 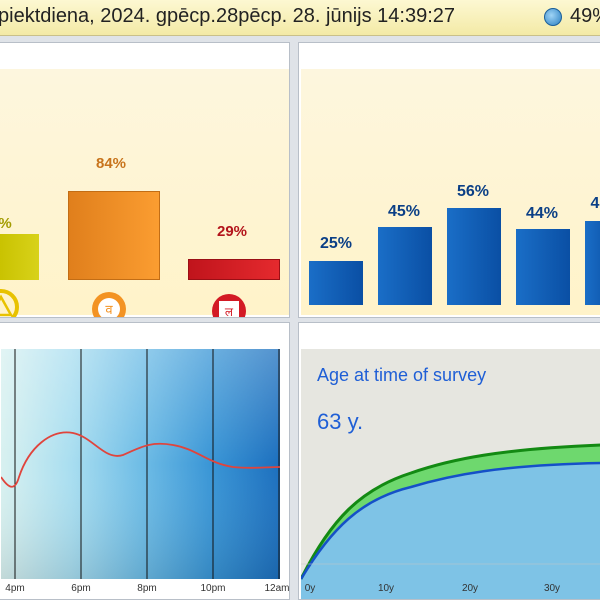 I want to click on meridian-bar-gb, so click(x=336, y=283).